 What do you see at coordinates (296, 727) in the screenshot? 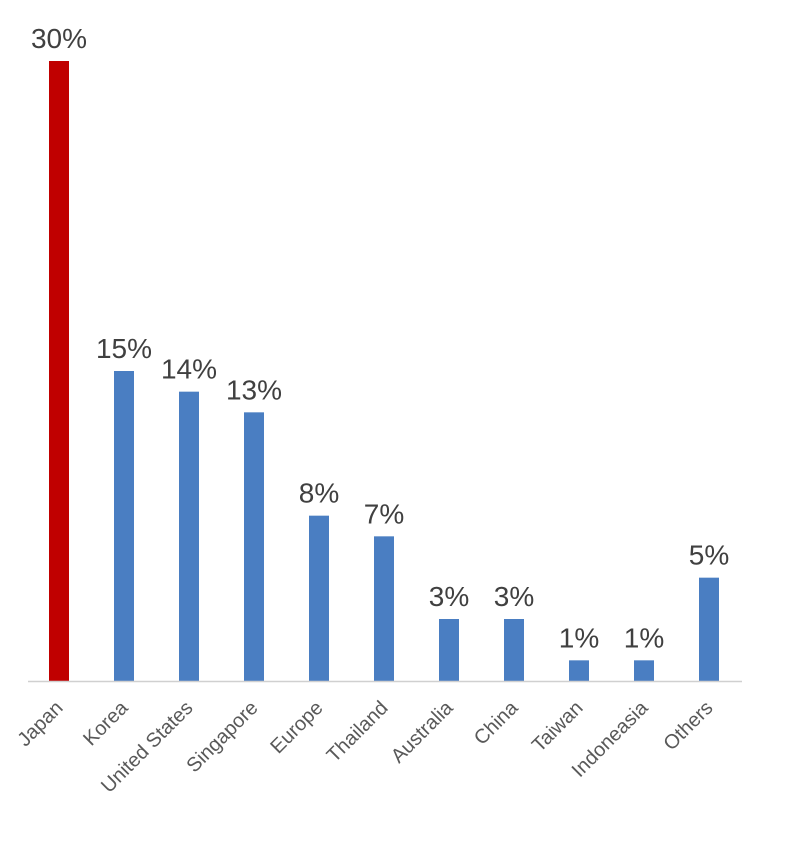
I see `tick-label-europe: Europe` at bounding box center [296, 727].